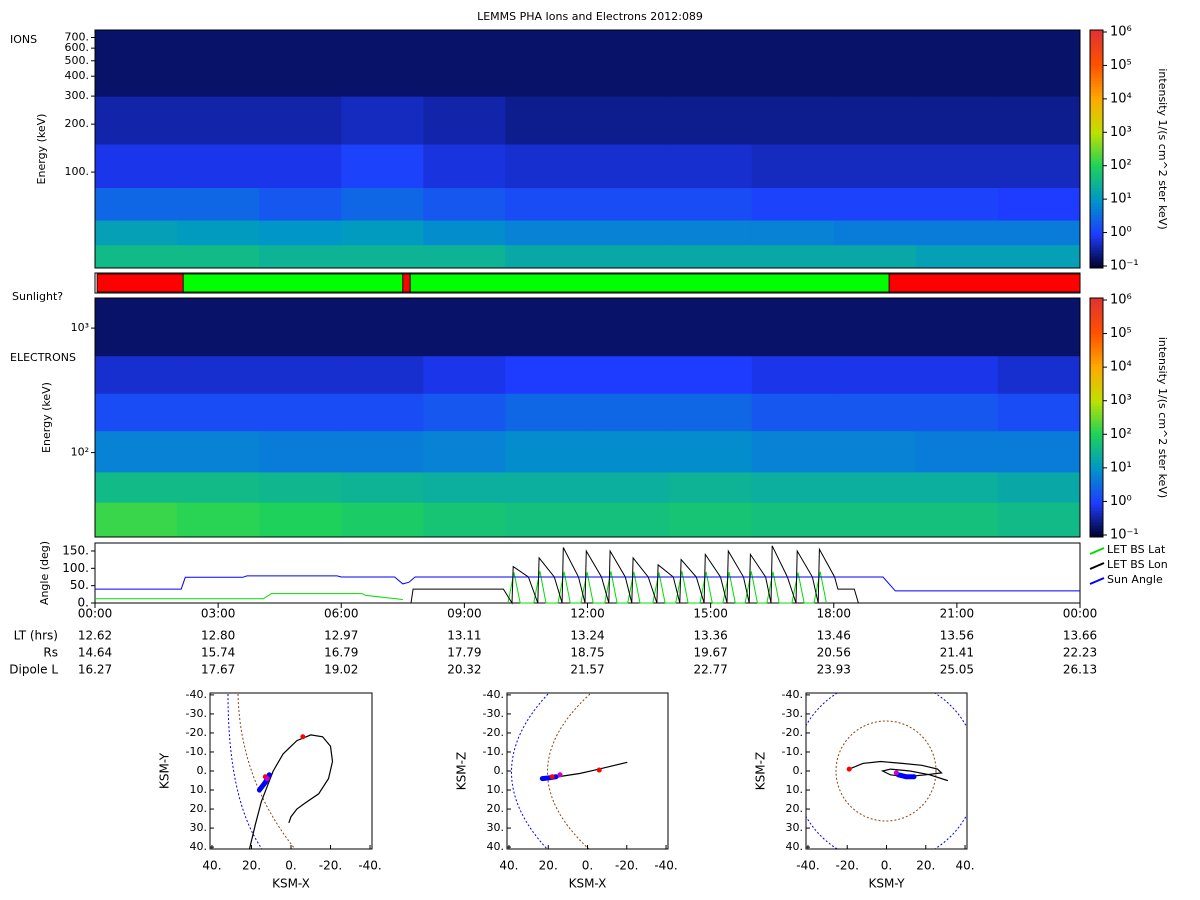  What do you see at coordinates (77, 123) in the screenshot?
I see `y-tick-label: 200.` at bounding box center [77, 123].